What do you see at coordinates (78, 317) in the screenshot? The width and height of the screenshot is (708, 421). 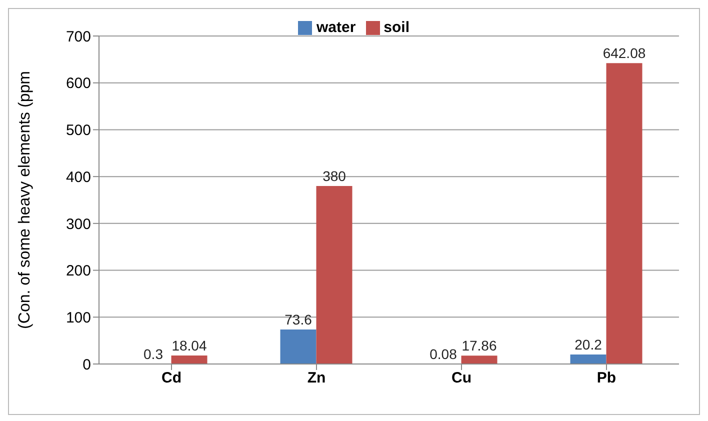 I see `y-tick-label: 100` at bounding box center [78, 317].